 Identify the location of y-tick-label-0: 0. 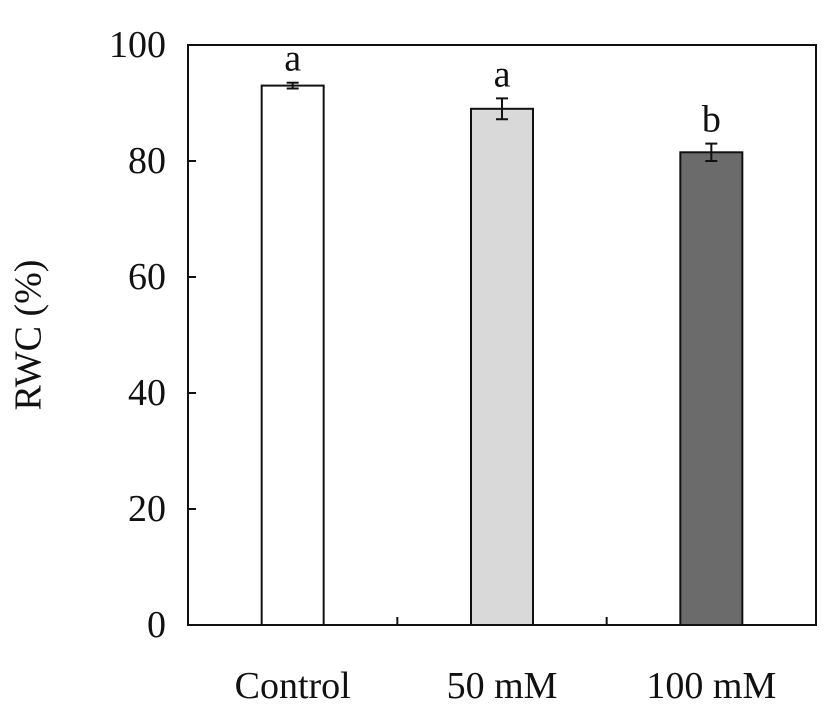
(156, 625).